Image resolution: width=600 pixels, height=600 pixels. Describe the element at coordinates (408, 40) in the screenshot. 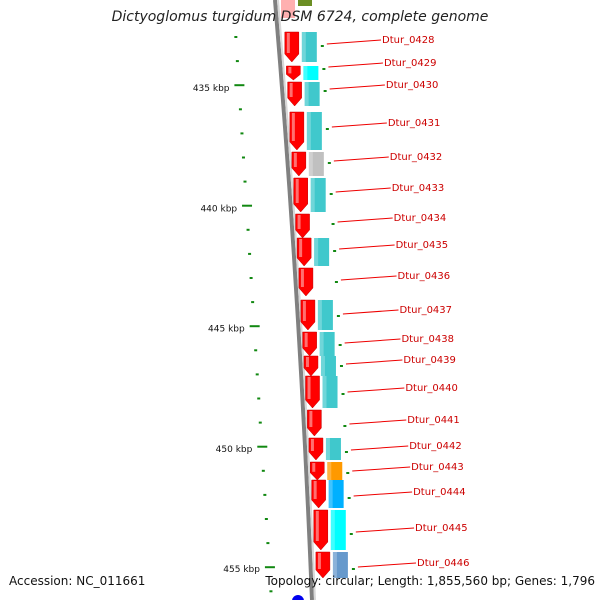

I see `gene-label: Dtur_0428` at that location.